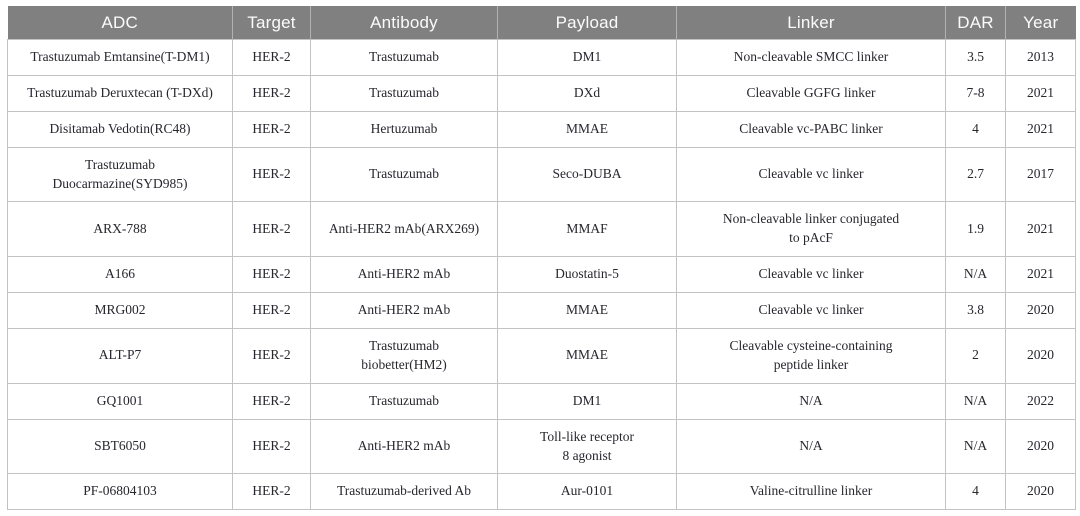 The width and height of the screenshot is (1080, 516). What do you see at coordinates (587, 492) in the screenshot?
I see `cell-payload: Aur-0101` at bounding box center [587, 492].